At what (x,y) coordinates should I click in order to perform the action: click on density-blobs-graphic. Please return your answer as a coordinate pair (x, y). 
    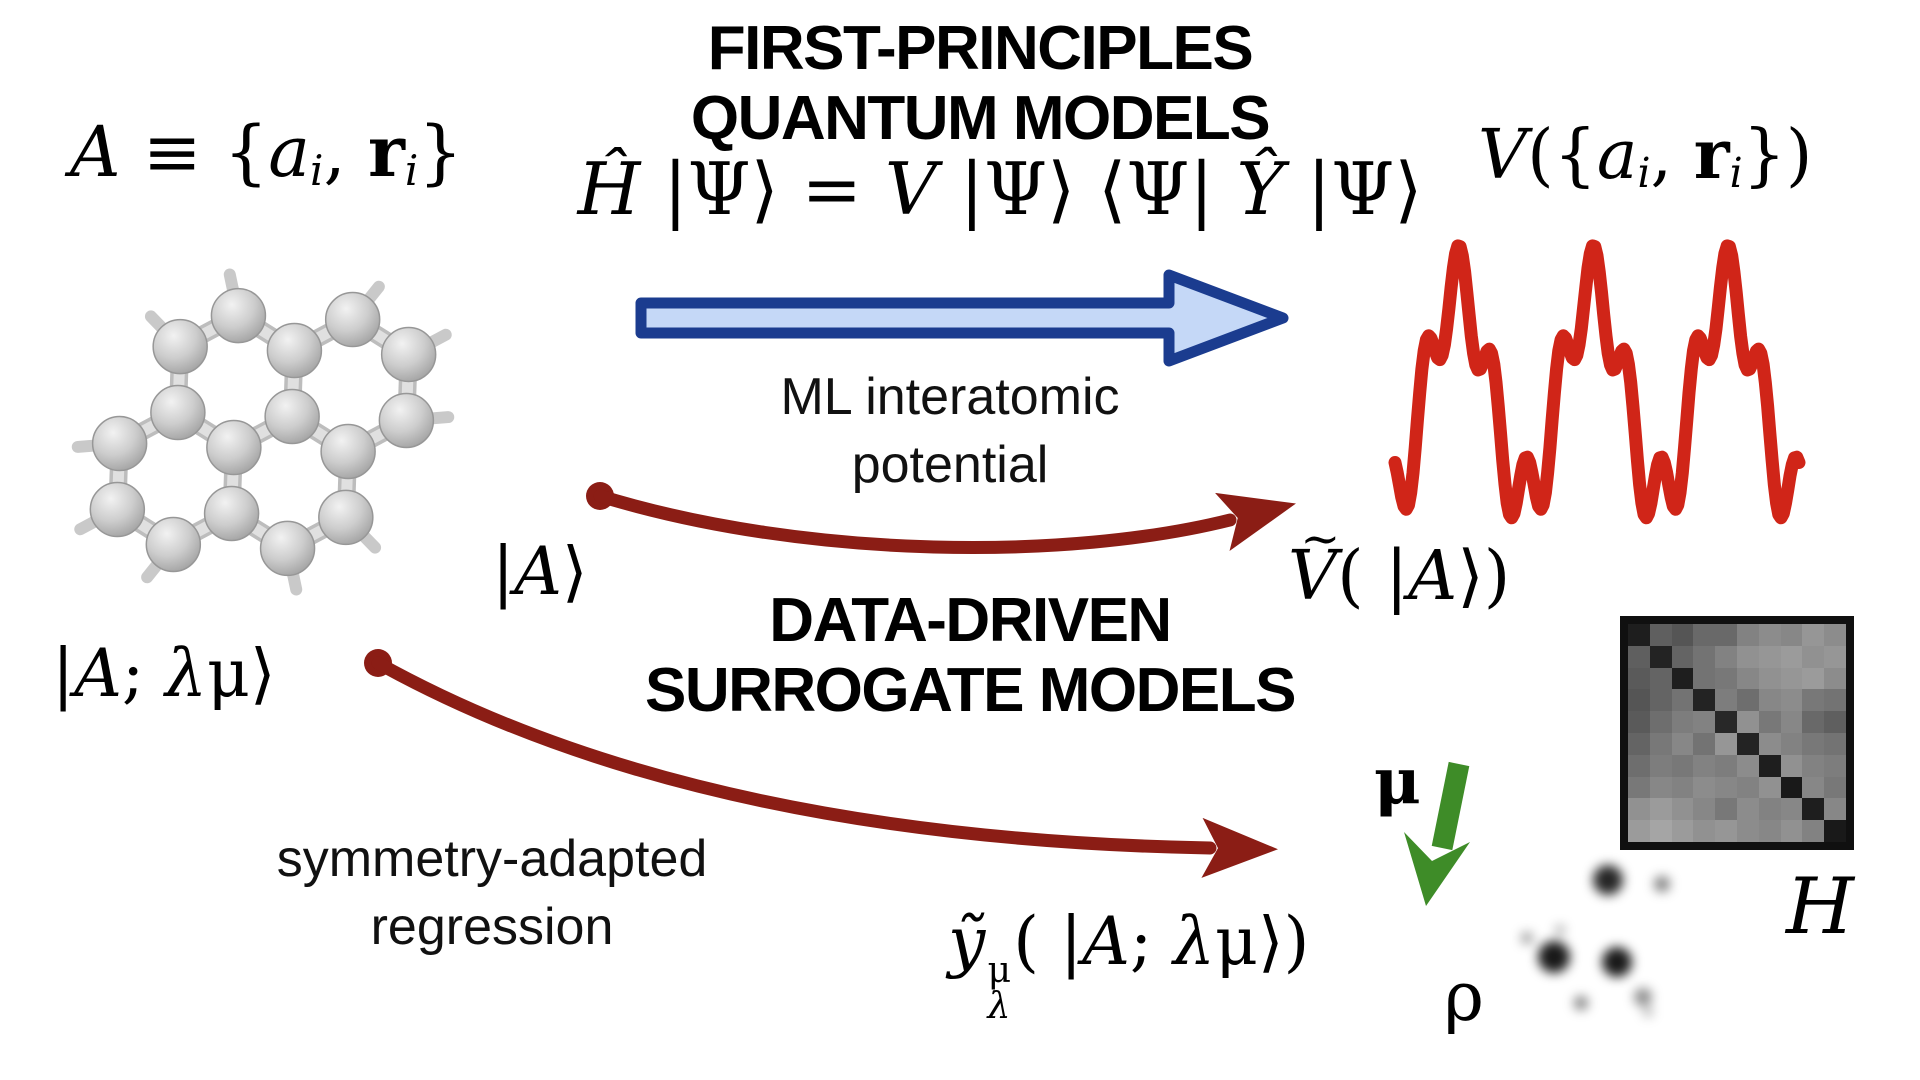
    Looking at the image, I should click on (1595, 941).